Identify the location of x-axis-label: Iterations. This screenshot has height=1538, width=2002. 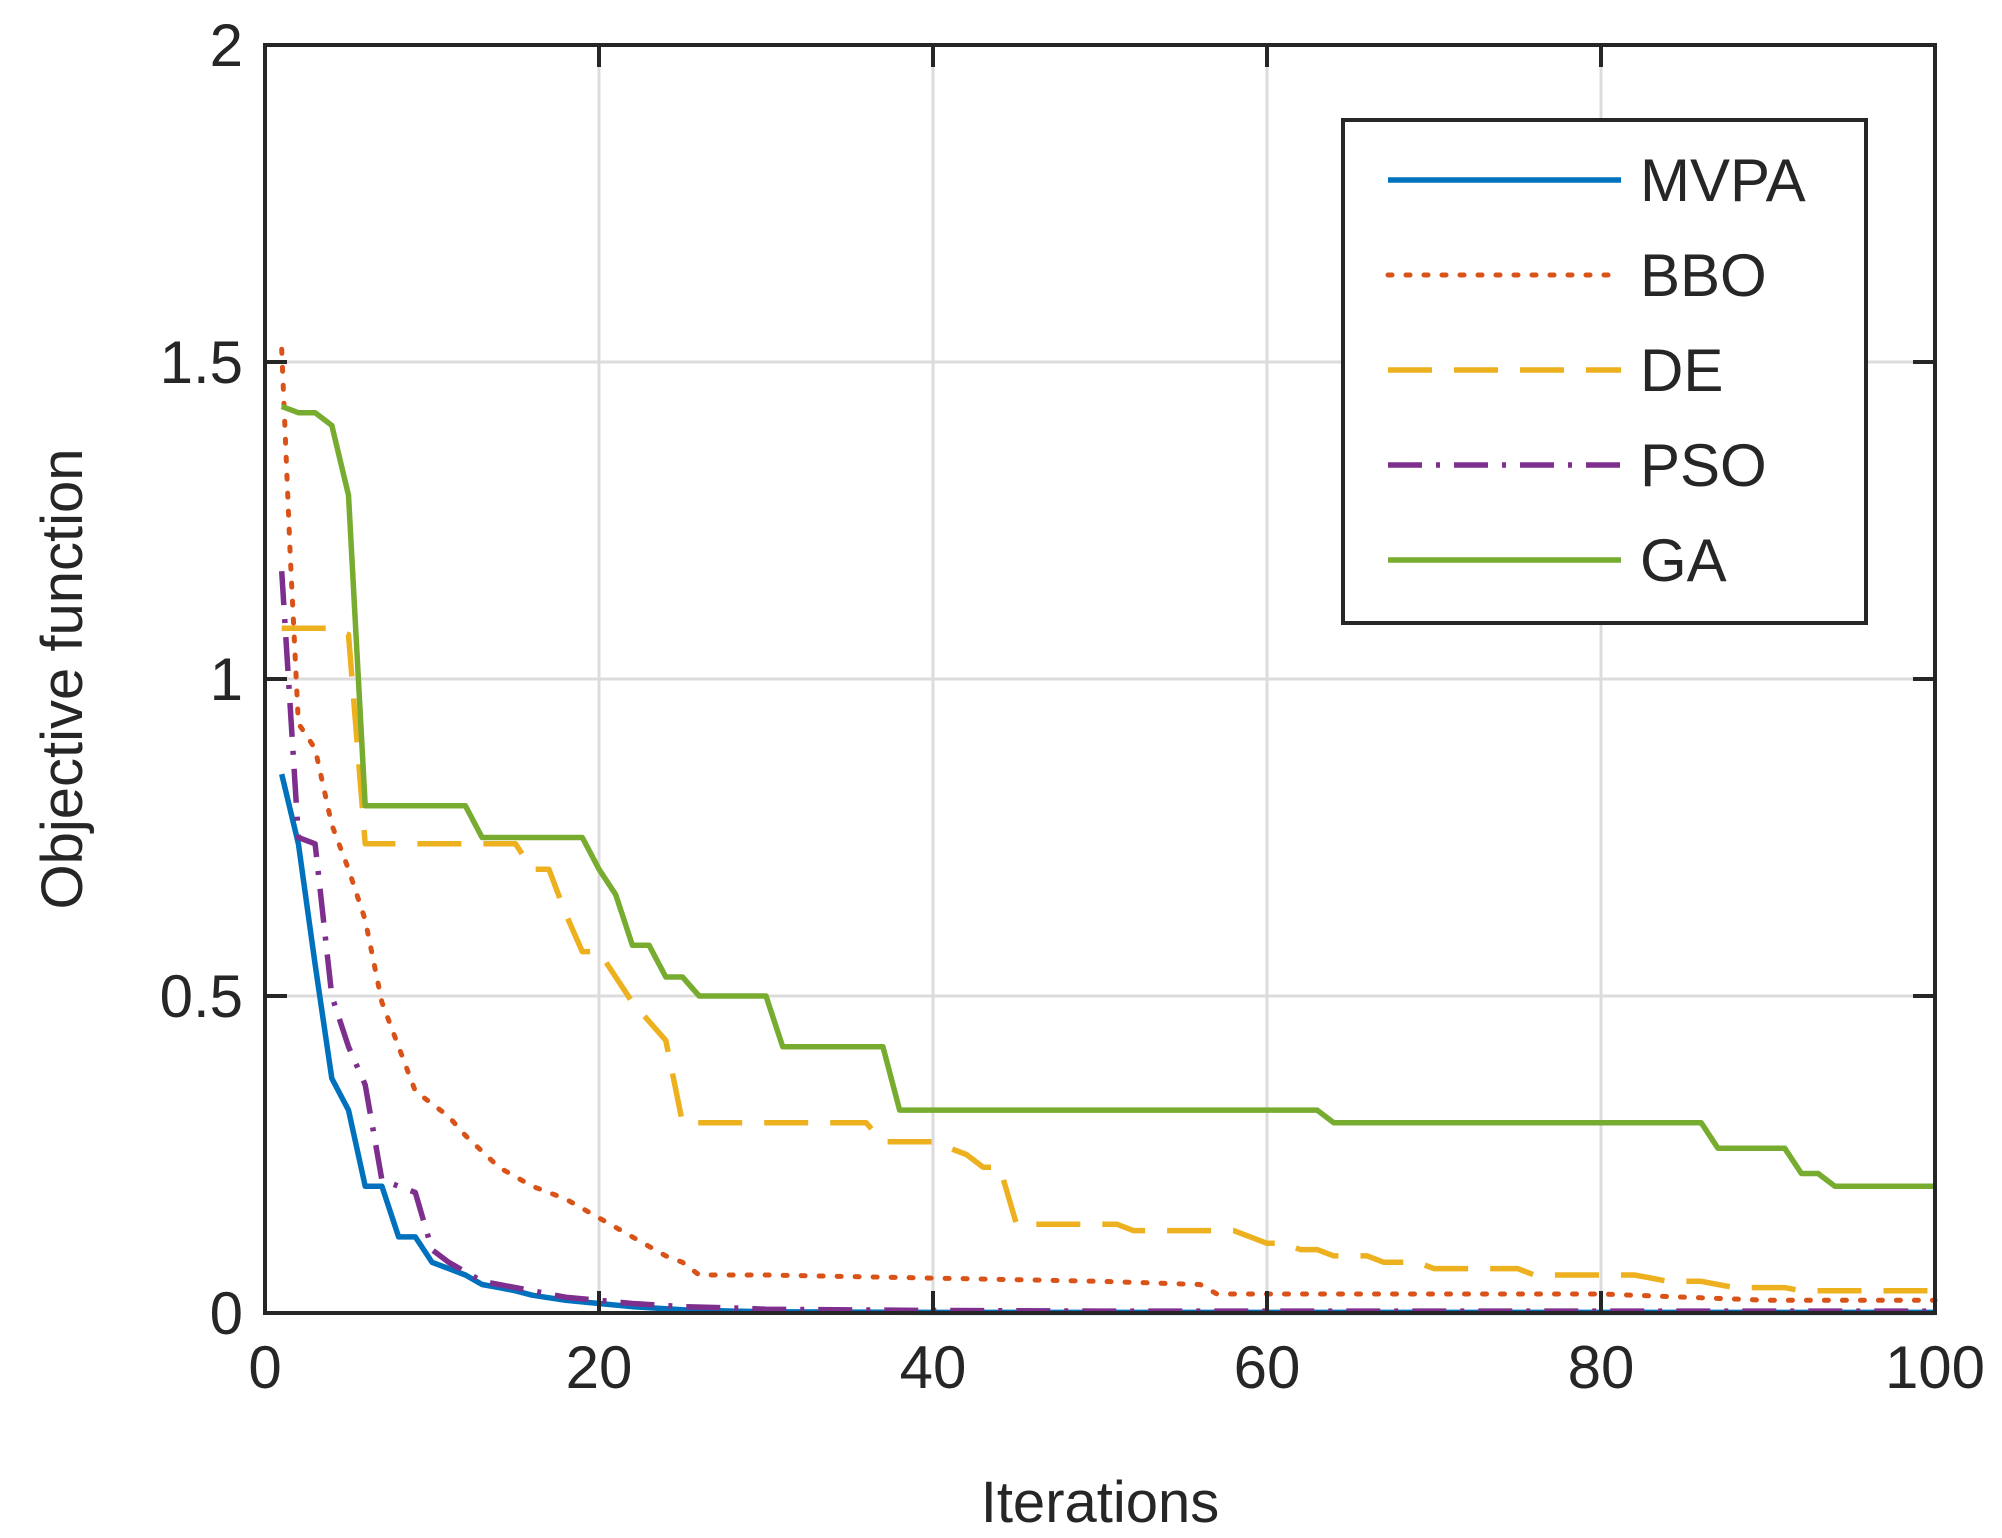
(1100, 1501).